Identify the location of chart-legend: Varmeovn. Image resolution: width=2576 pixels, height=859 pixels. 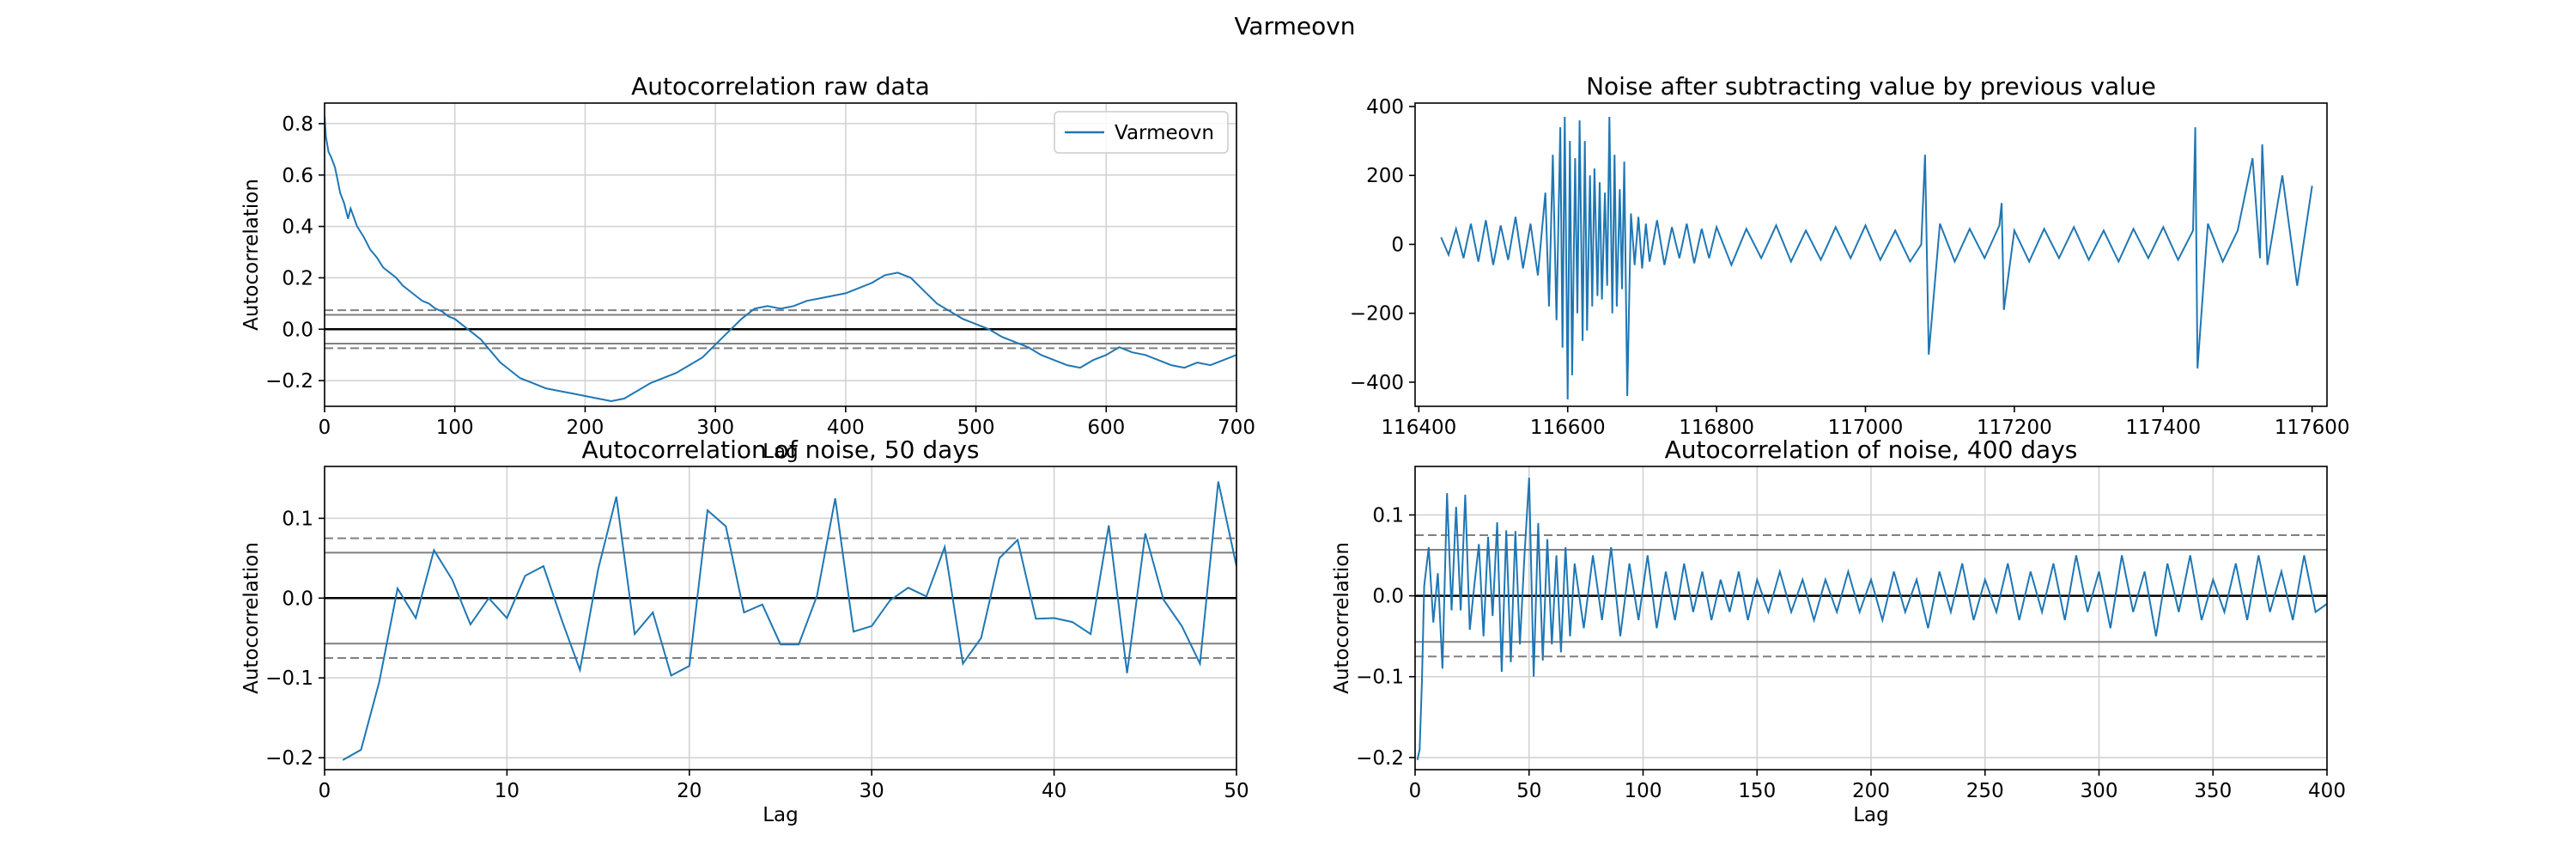
(1141, 132).